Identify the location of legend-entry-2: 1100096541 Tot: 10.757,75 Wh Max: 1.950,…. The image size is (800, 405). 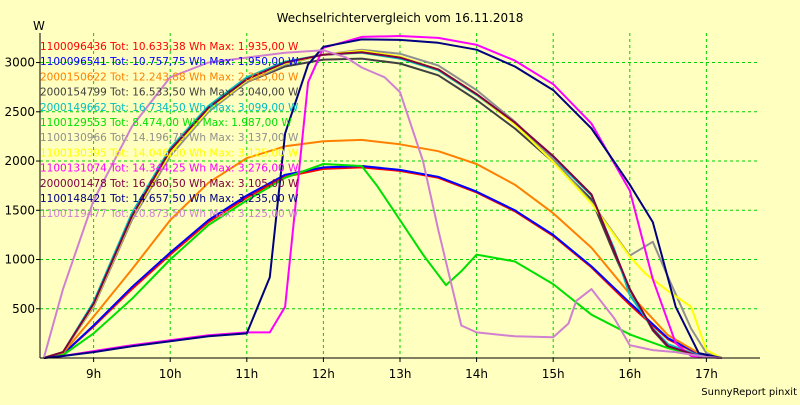
(169, 62).